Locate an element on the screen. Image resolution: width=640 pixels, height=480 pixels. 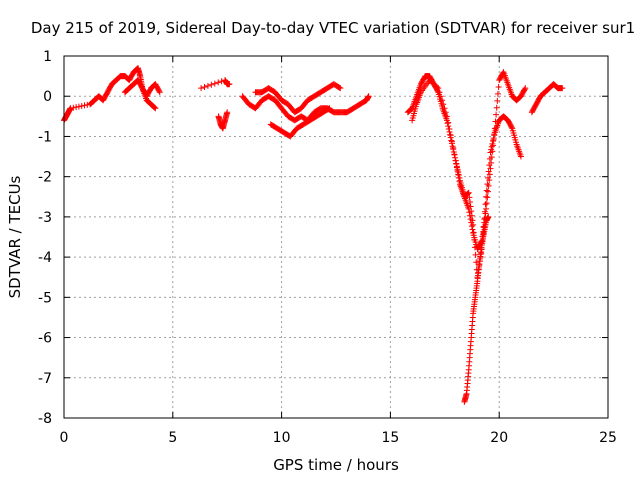
x-axis-label: GPS time / hours is located at coordinates (336, 465).